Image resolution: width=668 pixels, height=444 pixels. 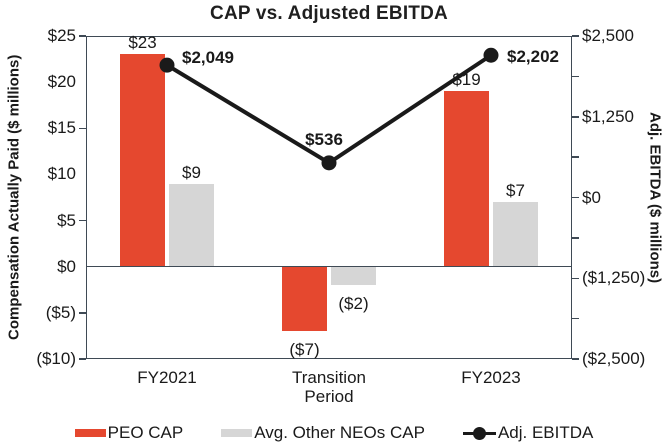 What do you see at coordinates (142, 43) in the screenshot?
I see `bar-value-label: $23` at bounding box center [142, 43].